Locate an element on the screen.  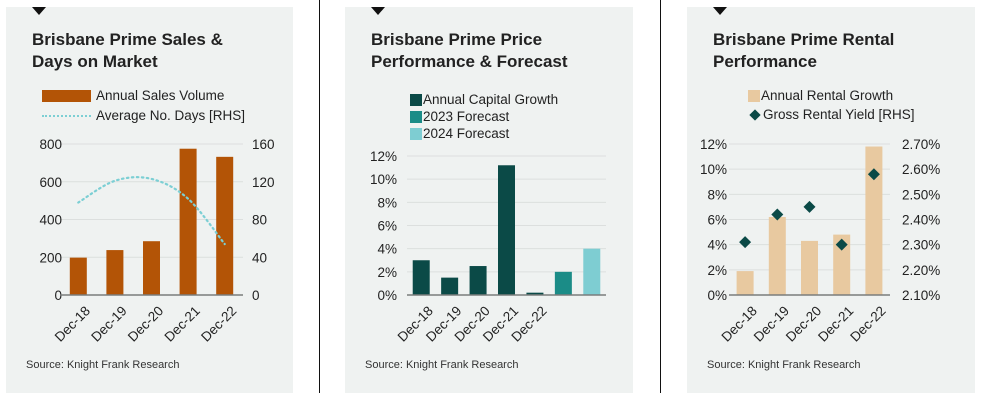
y-tick-label: 400 is located at coordinates (50, 220).